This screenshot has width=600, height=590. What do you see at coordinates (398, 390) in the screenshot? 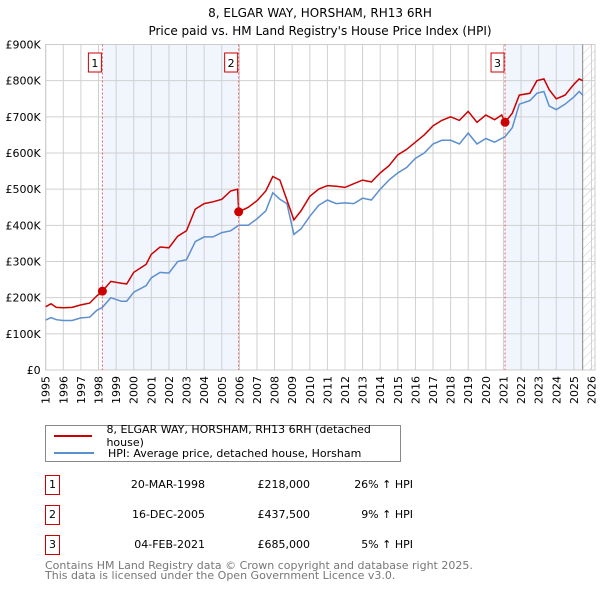
I see `x-tick-label: 2015` at bounding box center [398, 390].